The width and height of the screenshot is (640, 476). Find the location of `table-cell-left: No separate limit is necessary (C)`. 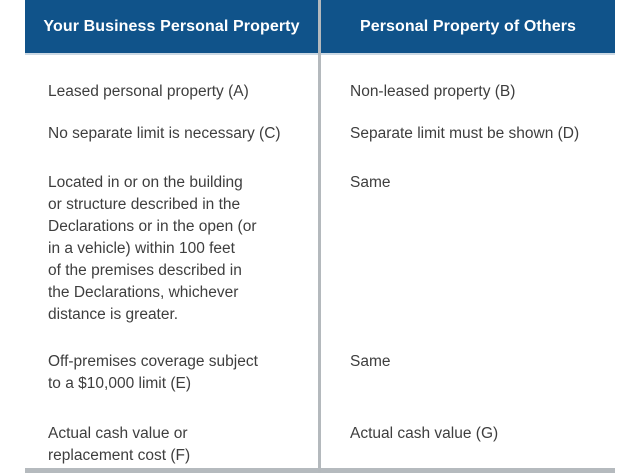

table-cell-left: No separate limit is necessary (C) is located at coordinates (164, 133).